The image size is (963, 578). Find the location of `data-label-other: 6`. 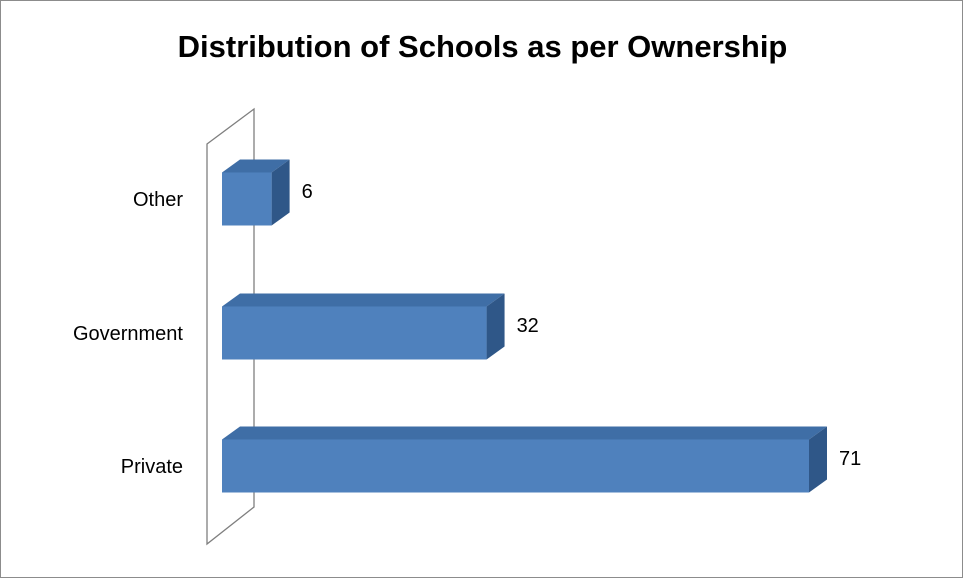

data-label-other: 6 is located at coordinates (307, 192).